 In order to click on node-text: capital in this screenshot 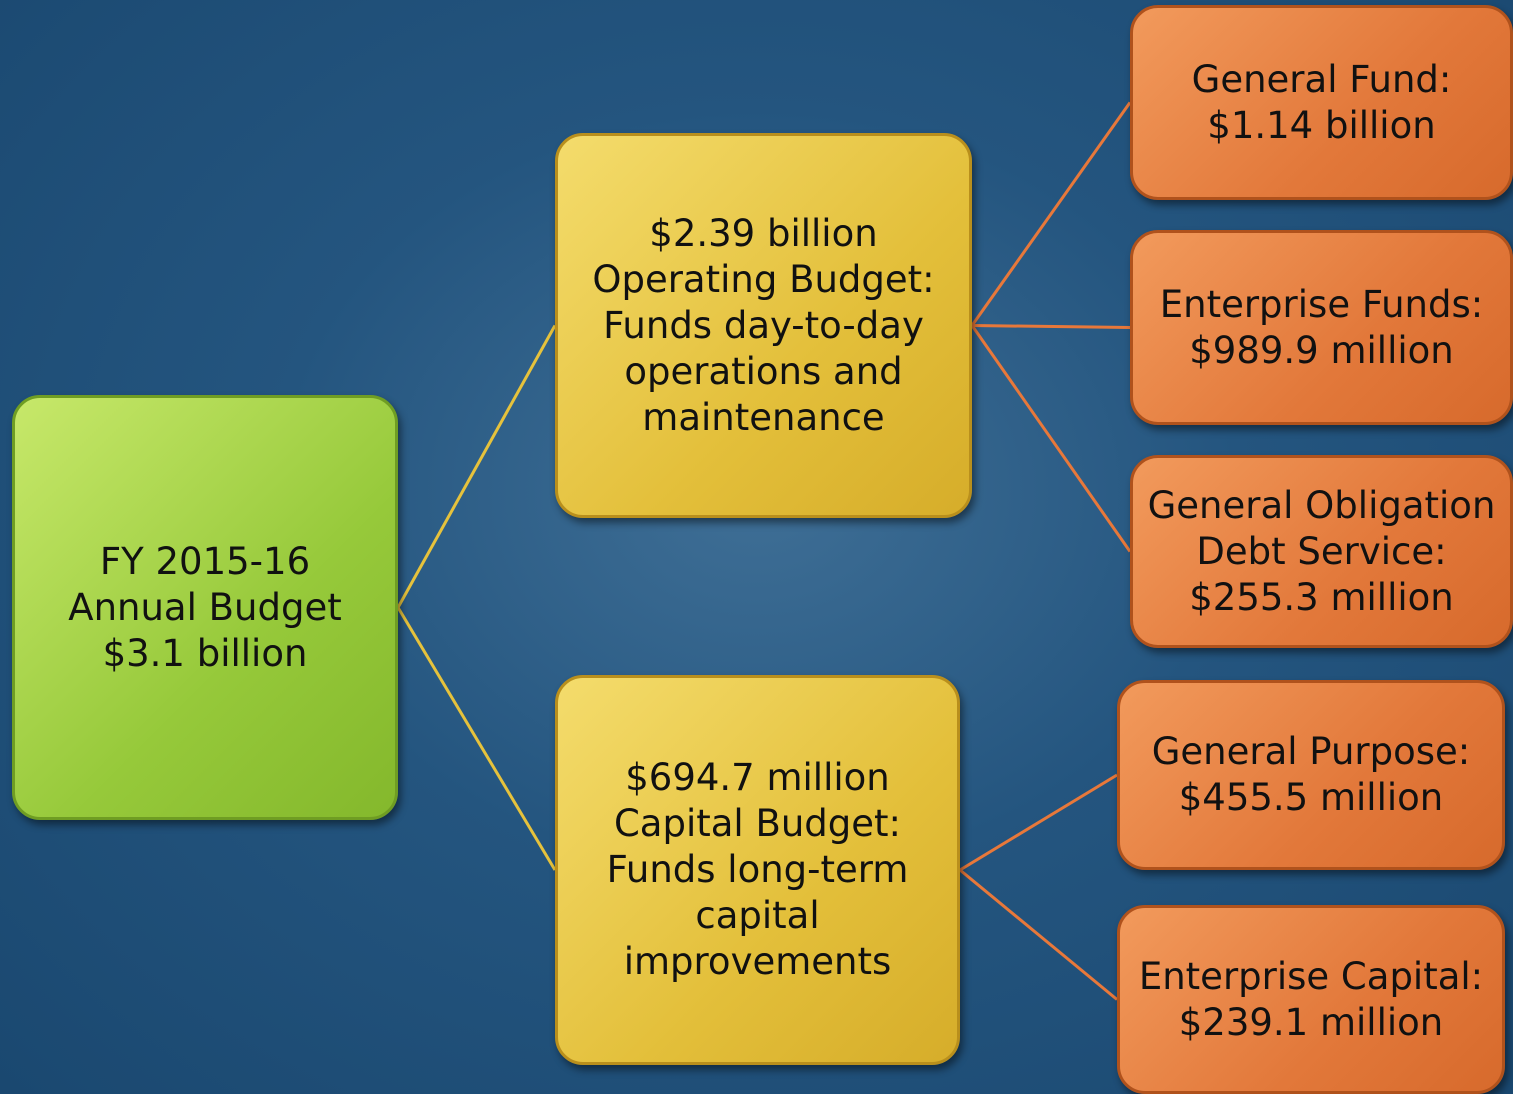, I will do `click(757, 915)`.